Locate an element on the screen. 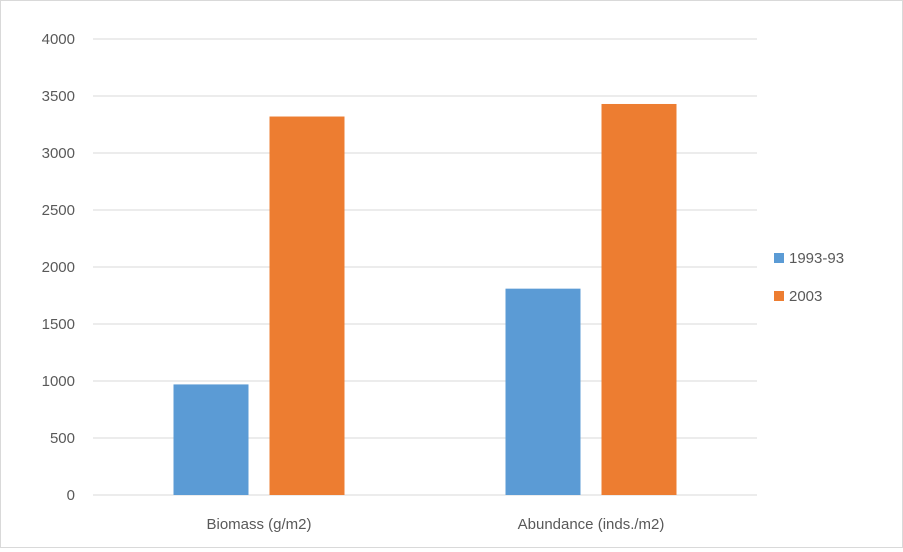 The image size is (903, 552). y-tick-label: 4000 is located at coordinates (58, 39).